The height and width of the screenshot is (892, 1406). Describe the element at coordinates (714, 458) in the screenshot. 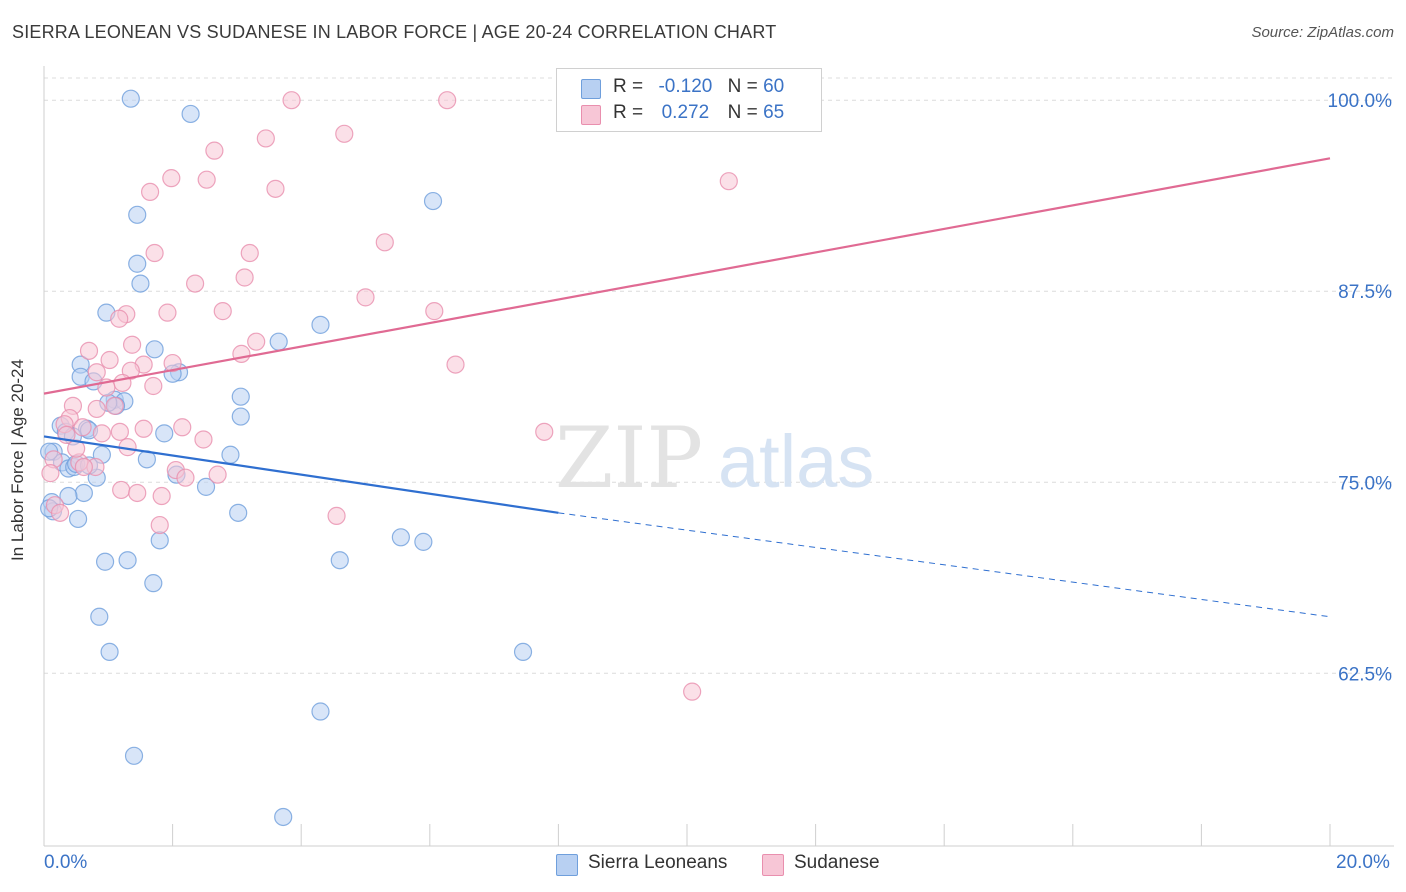

I see `watermark: ZIP atlas` at that location.